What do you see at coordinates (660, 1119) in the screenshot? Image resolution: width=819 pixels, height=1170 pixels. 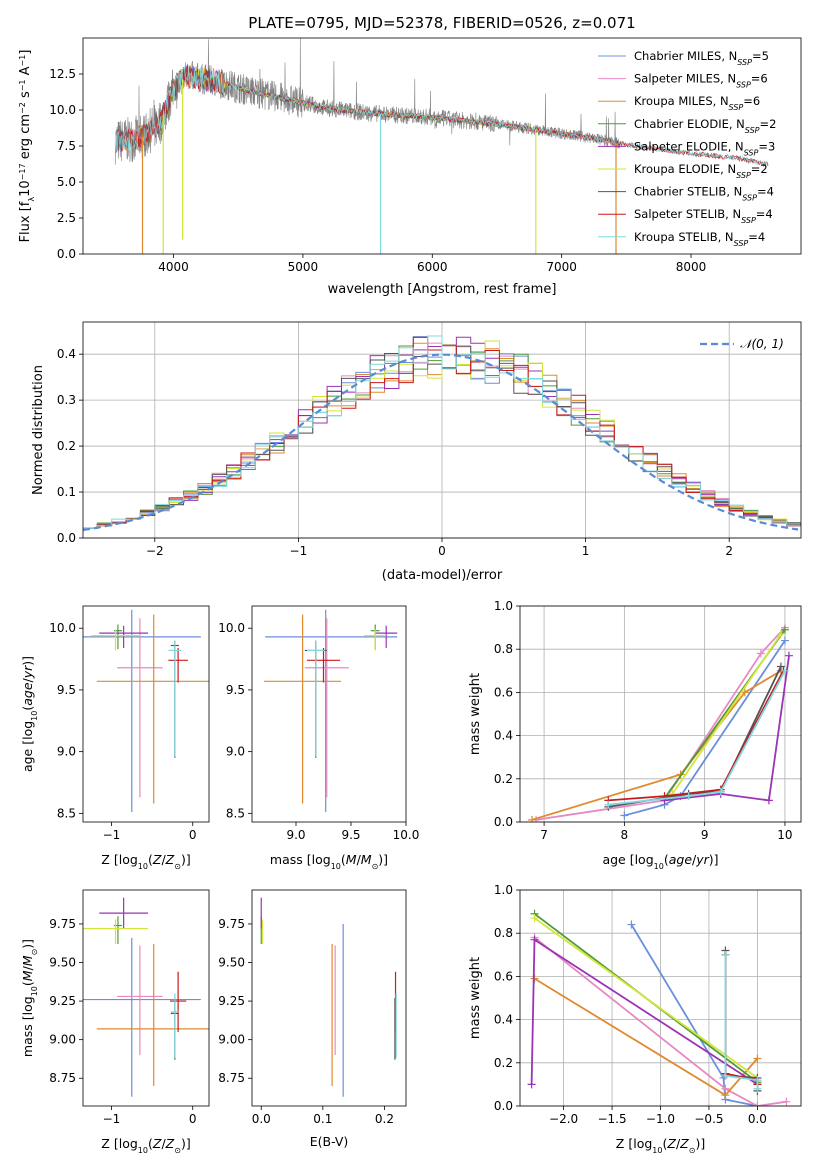 I see `x-tick-label: −1.0` at bounding box center [660, 1119].